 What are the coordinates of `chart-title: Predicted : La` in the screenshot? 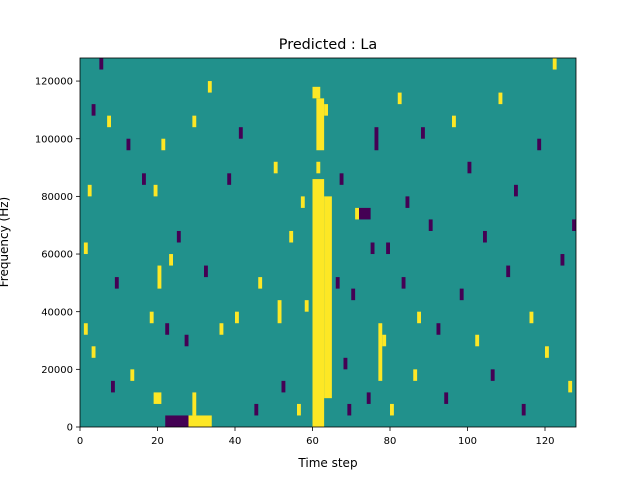 It's located at (328, 45).